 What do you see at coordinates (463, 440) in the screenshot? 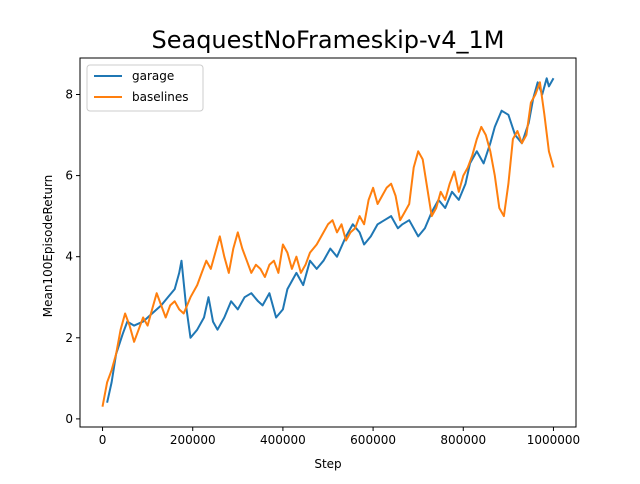
I see `x-tick-label: 800000` at bounding box center [463, 440].